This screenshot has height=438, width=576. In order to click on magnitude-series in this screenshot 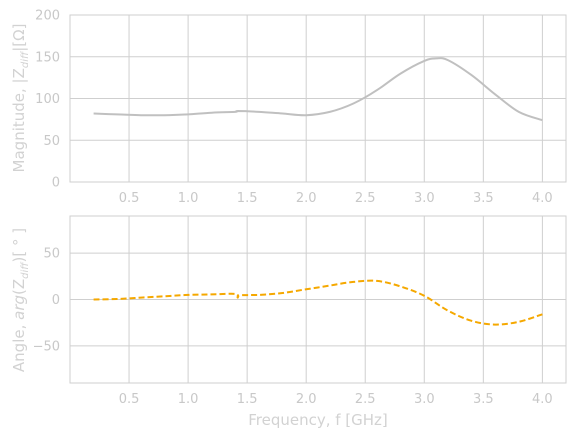, I will do `click(318, 89)`.